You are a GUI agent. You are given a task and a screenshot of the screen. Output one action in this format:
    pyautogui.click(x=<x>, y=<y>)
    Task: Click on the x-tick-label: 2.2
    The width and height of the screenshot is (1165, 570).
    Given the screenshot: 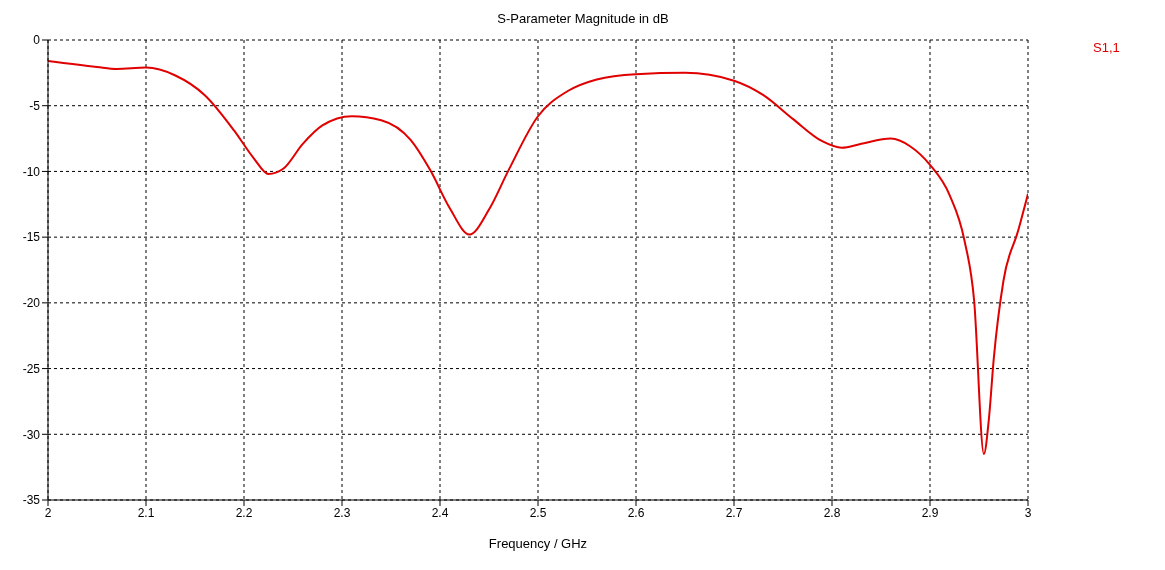 What is the action you would take?
    pyautogui.click(x=244, y=512)
    